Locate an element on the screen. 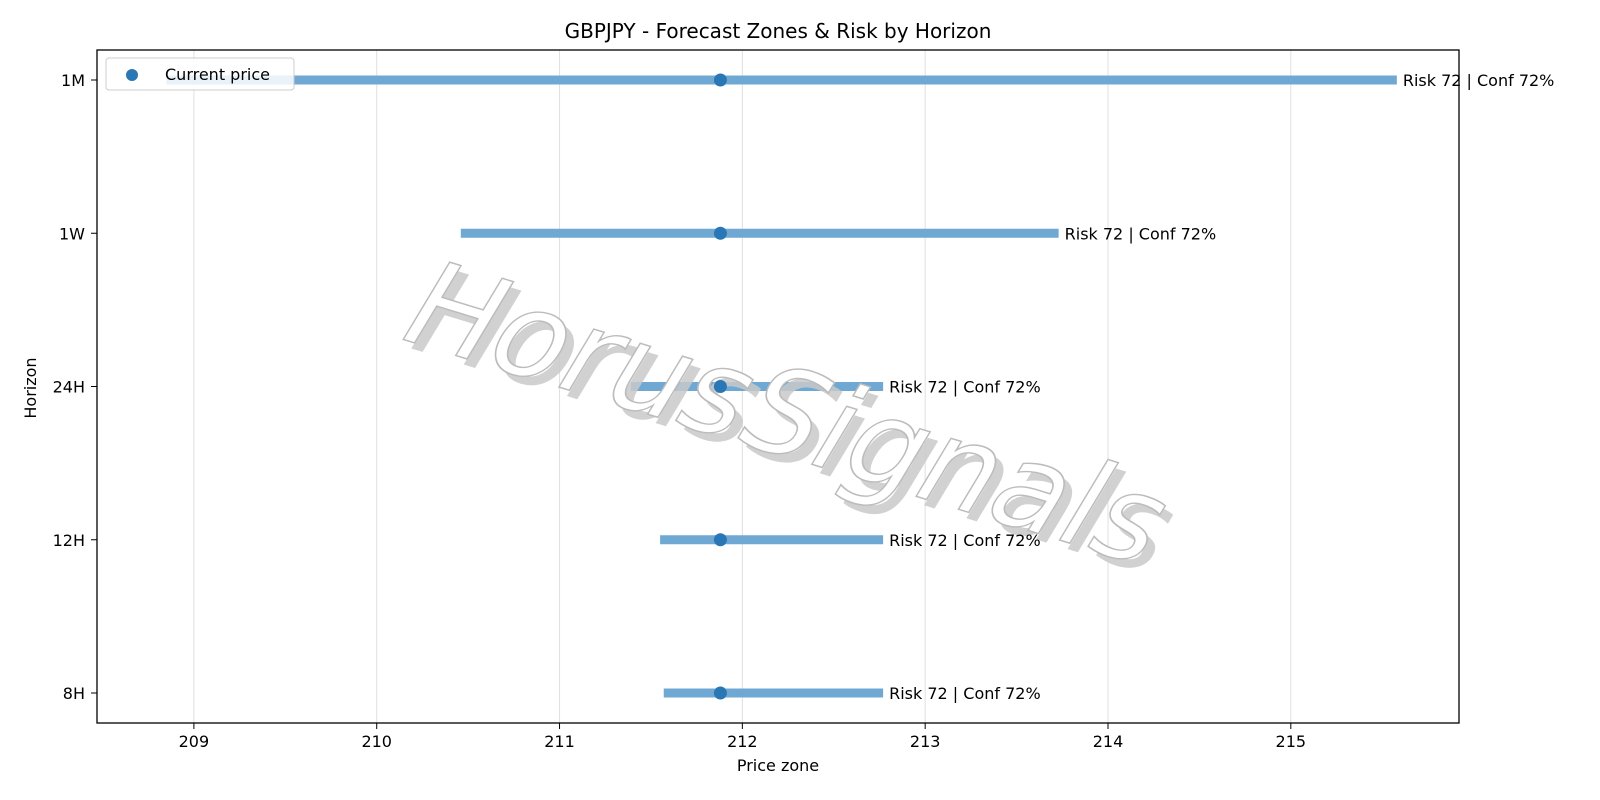 Image resolution: width=1600 pixels, height=800 pixels. legend-label: Current price is located at coordinates (217, 74).